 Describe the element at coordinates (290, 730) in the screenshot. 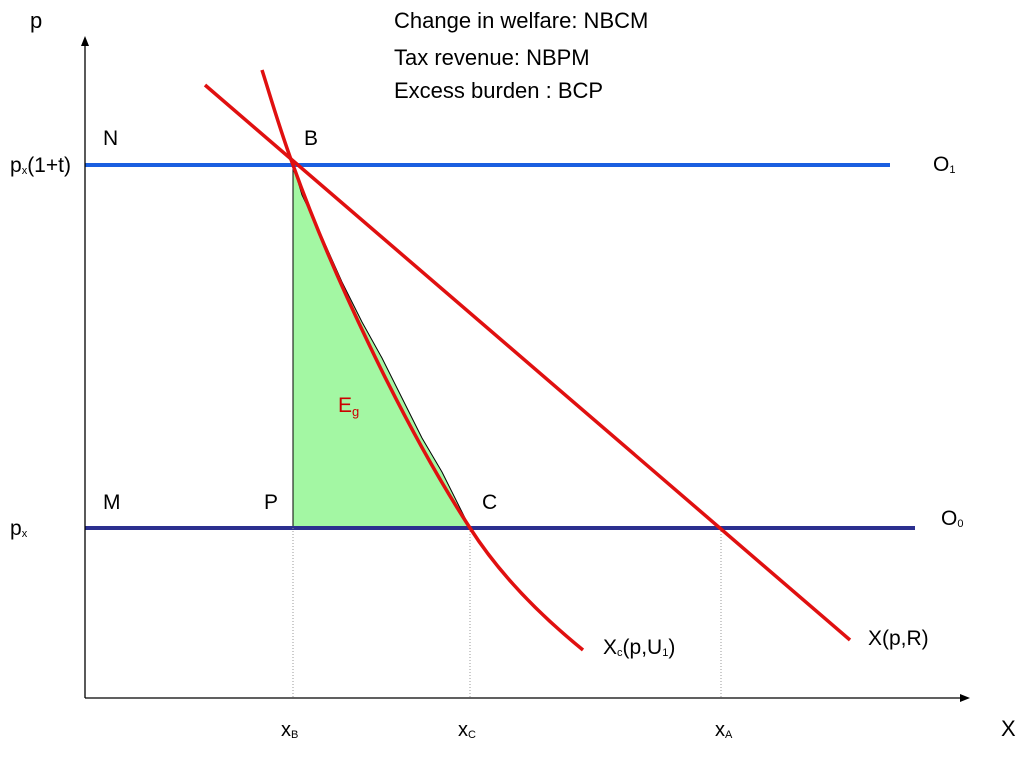

I see `xb-tick-label: xB` at that location.